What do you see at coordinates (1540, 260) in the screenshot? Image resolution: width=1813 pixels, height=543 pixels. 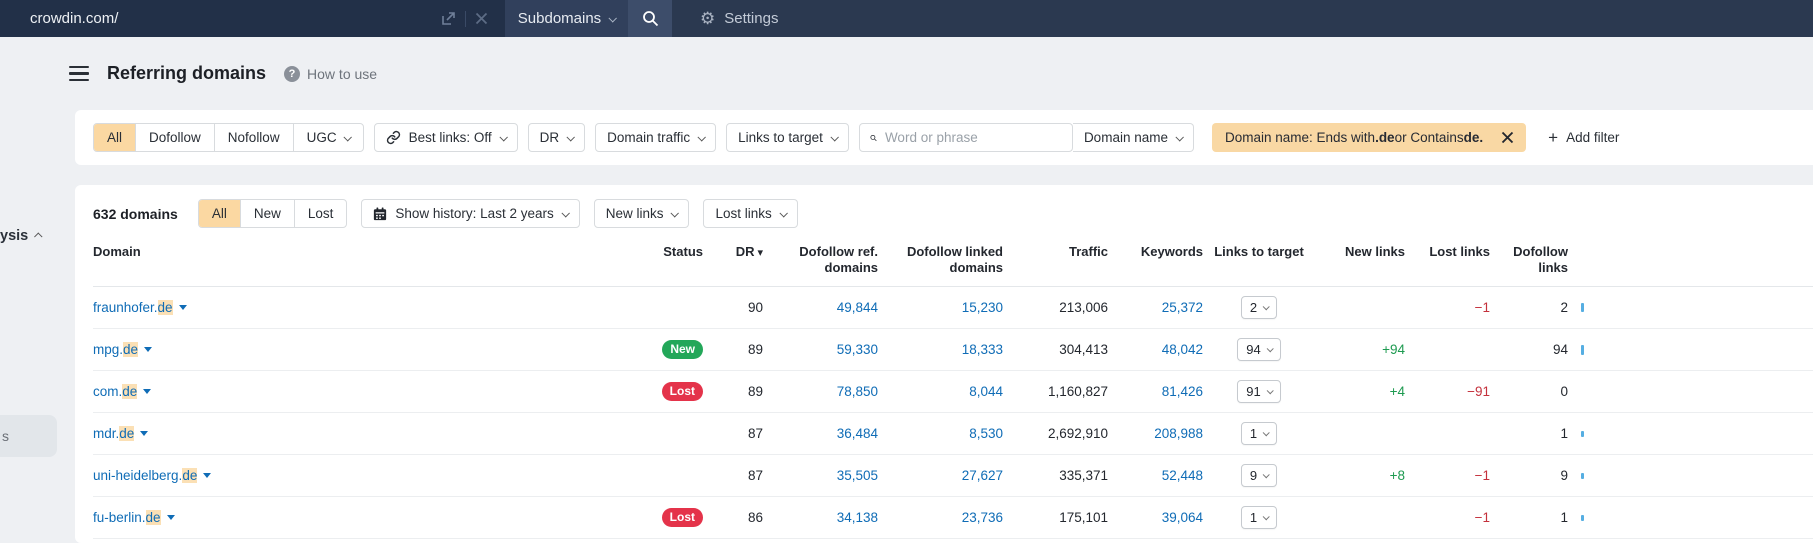 I see `col-header-dofollow-links: Dofollow links` at bounding box center [1540, 260].